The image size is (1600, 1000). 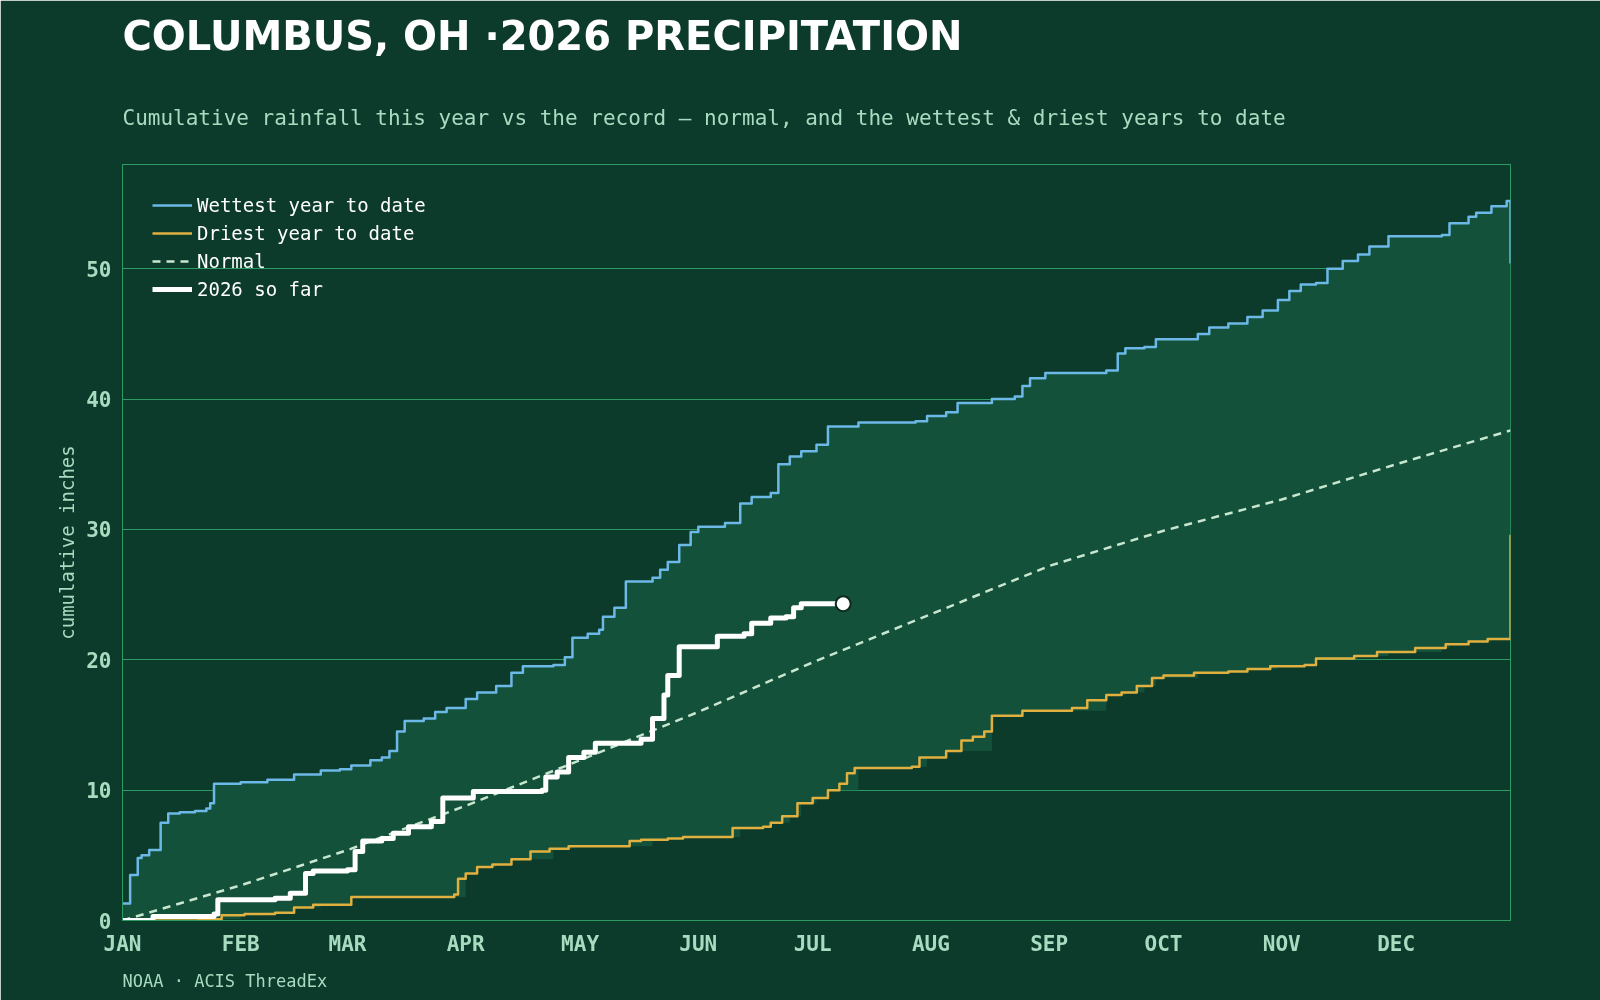 I want to click on y-tick-label: 40, so click(x=99, y=400).